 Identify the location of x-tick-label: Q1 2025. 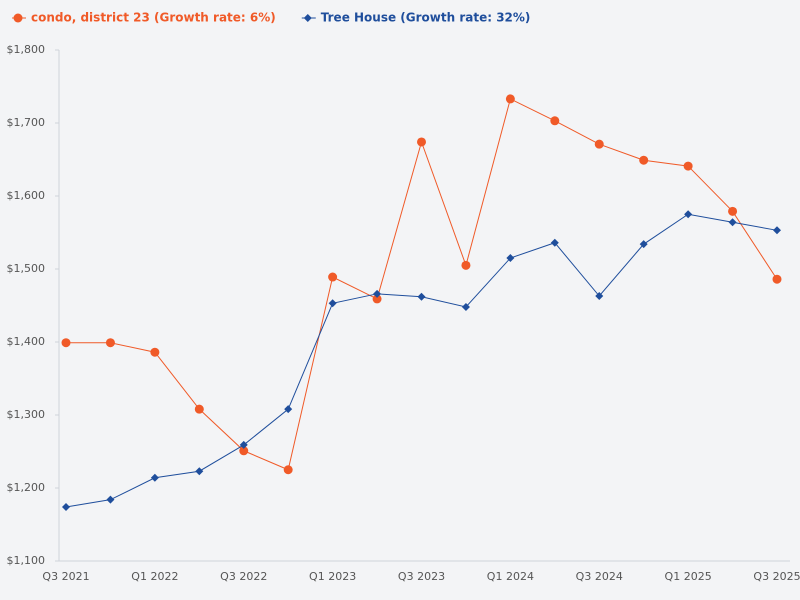
(688, 576).